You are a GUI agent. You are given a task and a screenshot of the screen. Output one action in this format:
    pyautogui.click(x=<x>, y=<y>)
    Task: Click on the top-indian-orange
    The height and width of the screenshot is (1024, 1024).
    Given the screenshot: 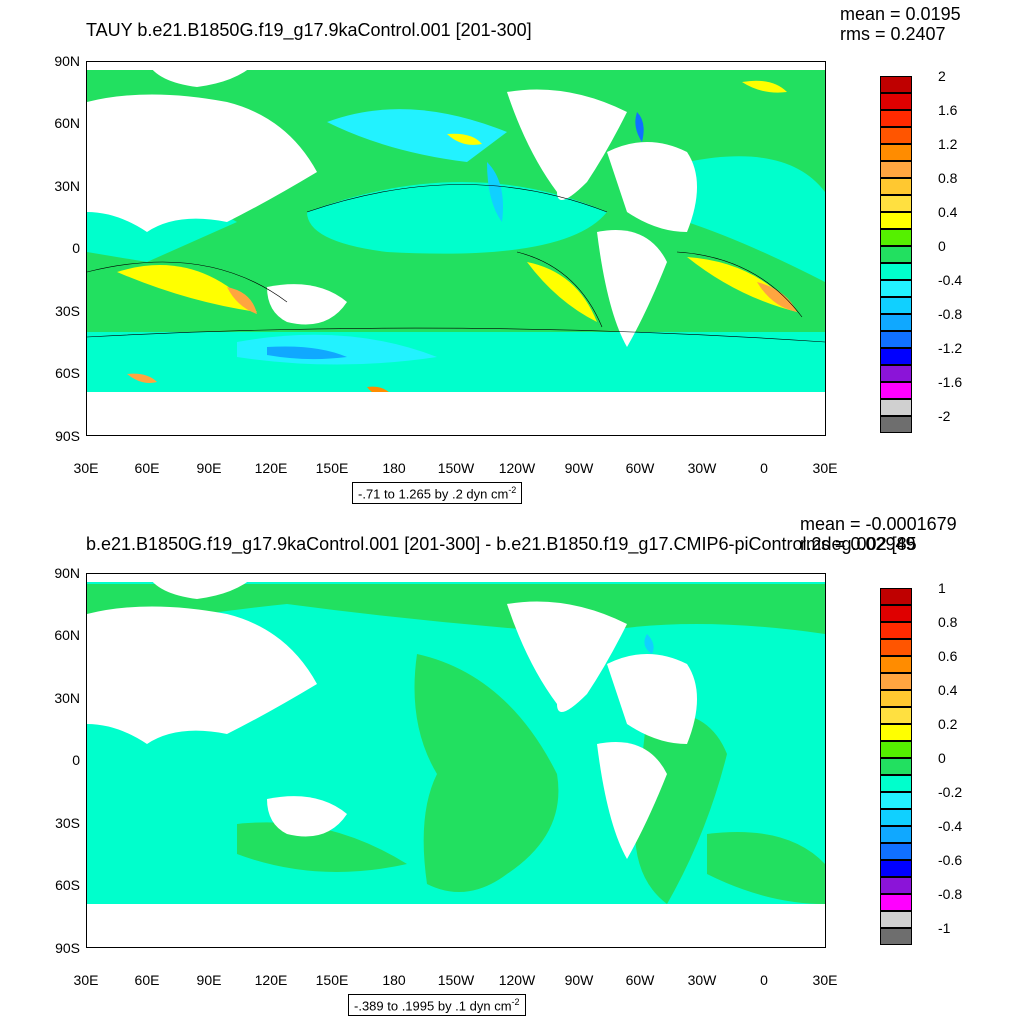 What is the action you would take?
    pyautogui.click(x=242, y=300)
    